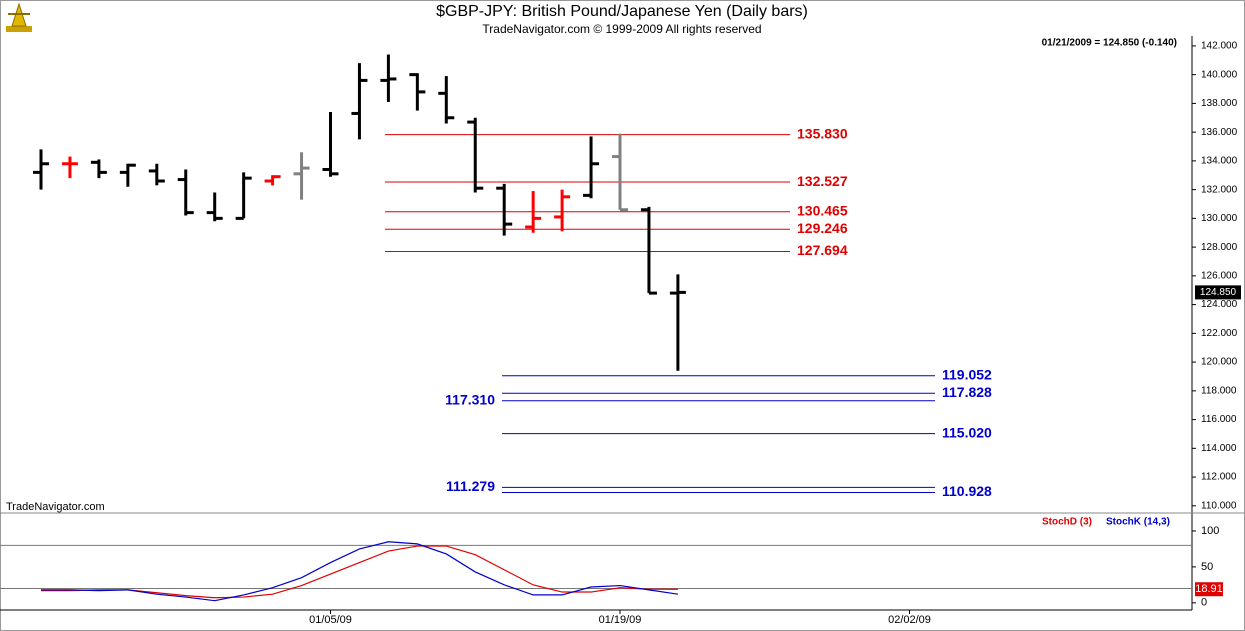  I want to click on level-label: 135.830, so click(822, 133).